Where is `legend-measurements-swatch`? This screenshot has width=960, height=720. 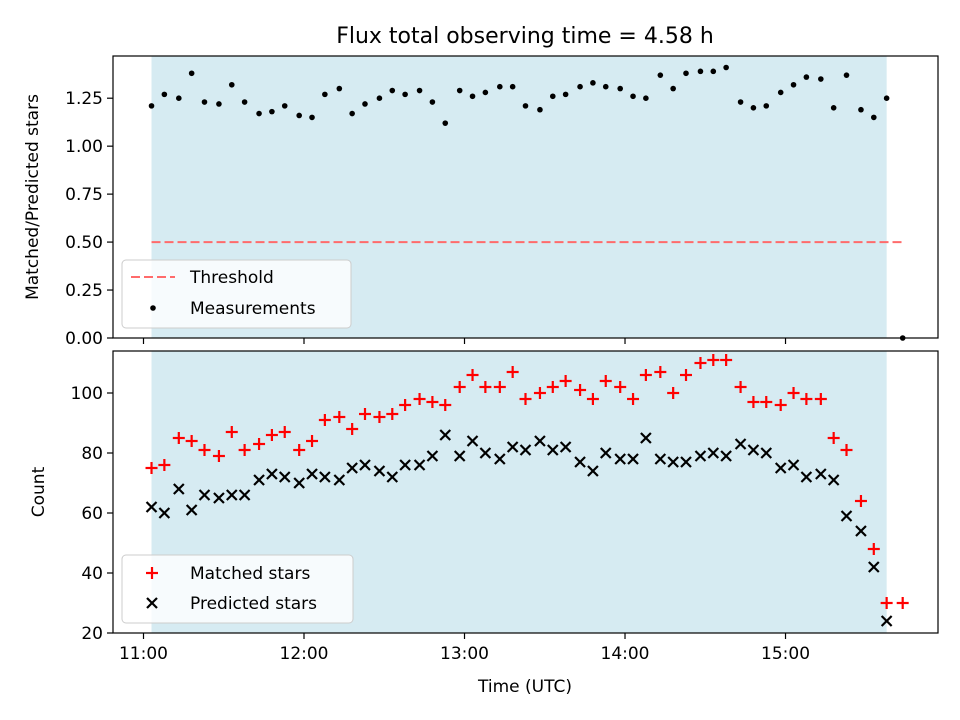
legend-measurements-swatch is located at coordinates (153, 308).